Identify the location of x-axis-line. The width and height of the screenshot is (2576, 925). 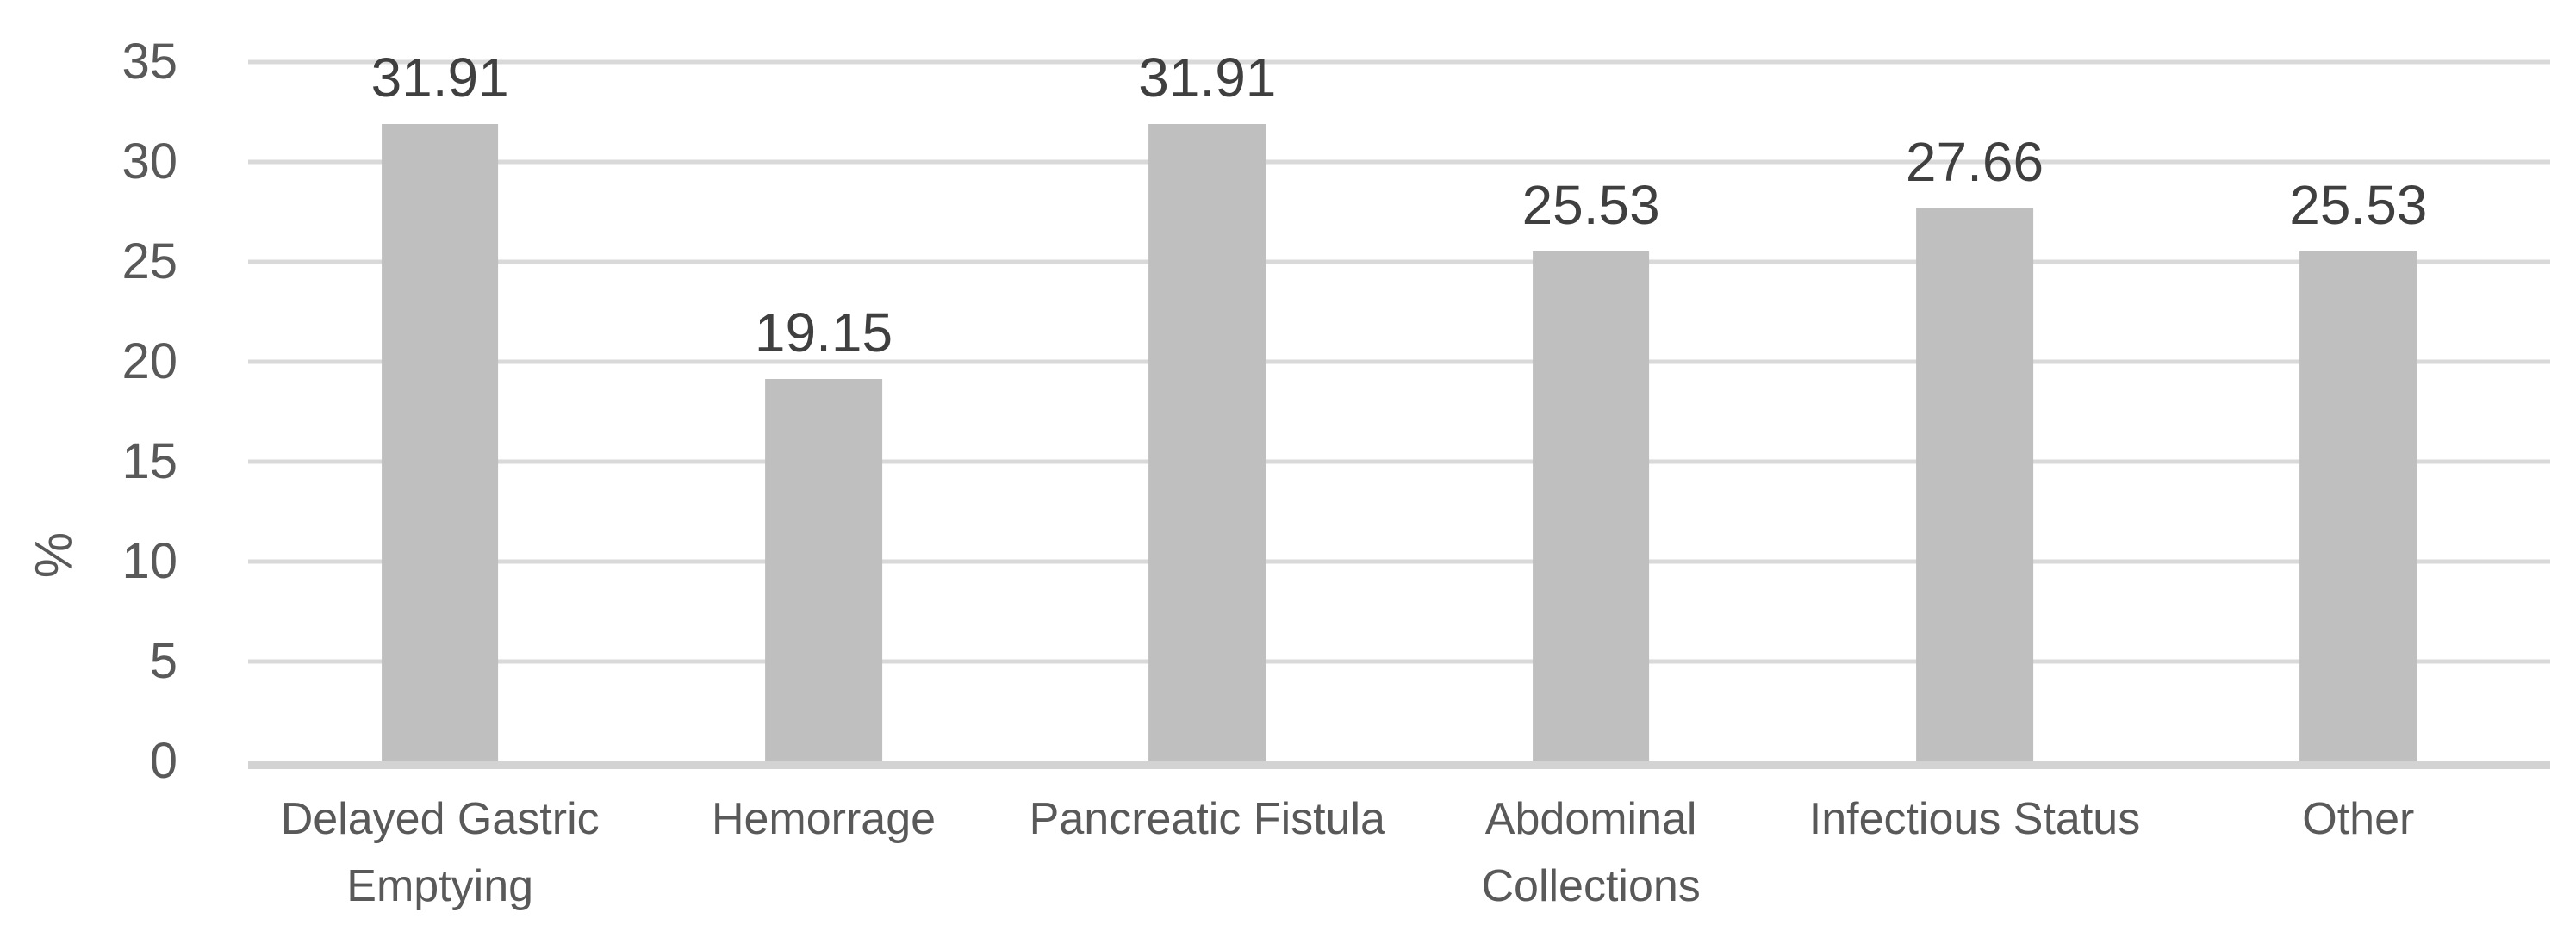
(1399, 765).